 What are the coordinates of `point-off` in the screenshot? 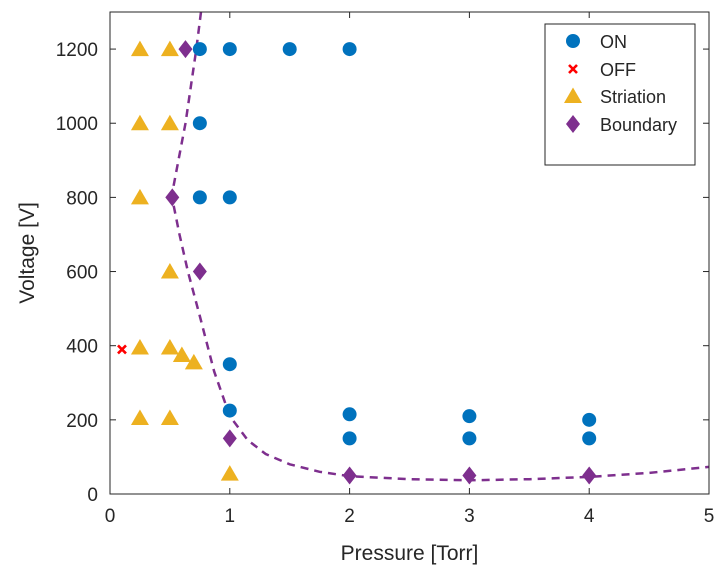 It's located at (122, 349).